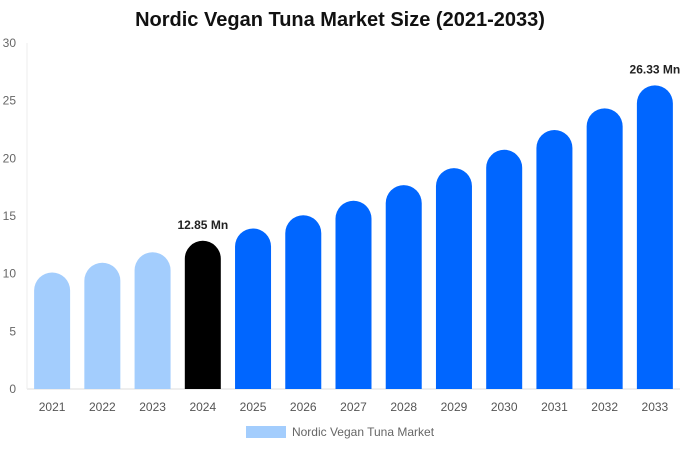 The image size is (680, 450). I want to click on x-tick-label: 2021, so click(52, 407).